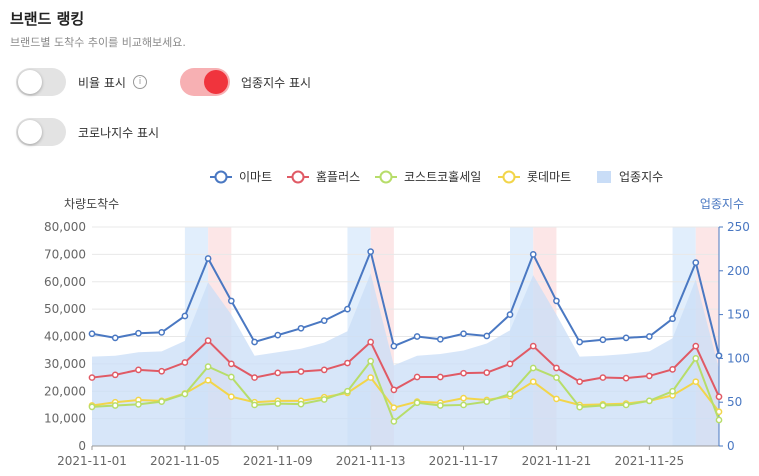  Describe the element at coordinates (276, 83) in the screenshot. I see `industry-index-toggle-label: 업종지수 표시` at that location.